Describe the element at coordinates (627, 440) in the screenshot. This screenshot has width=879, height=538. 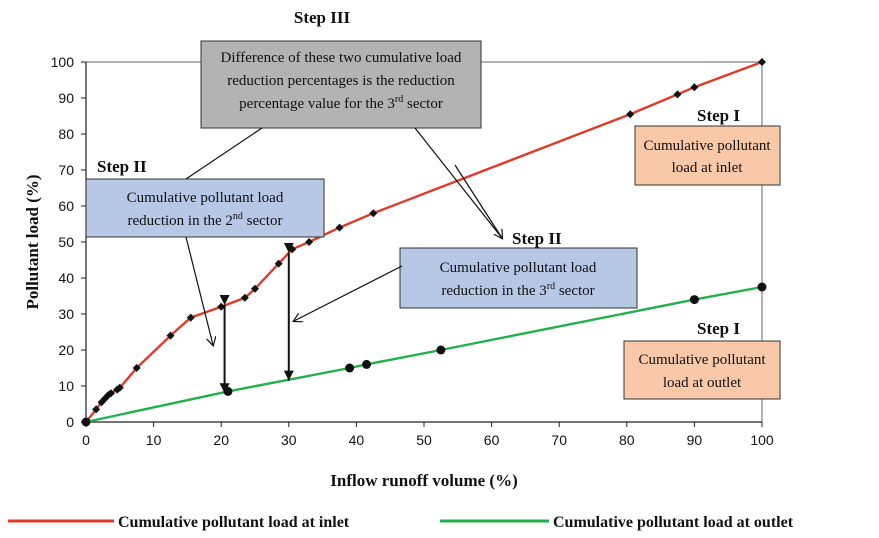
I see `x-tick-label: 80` at that location.